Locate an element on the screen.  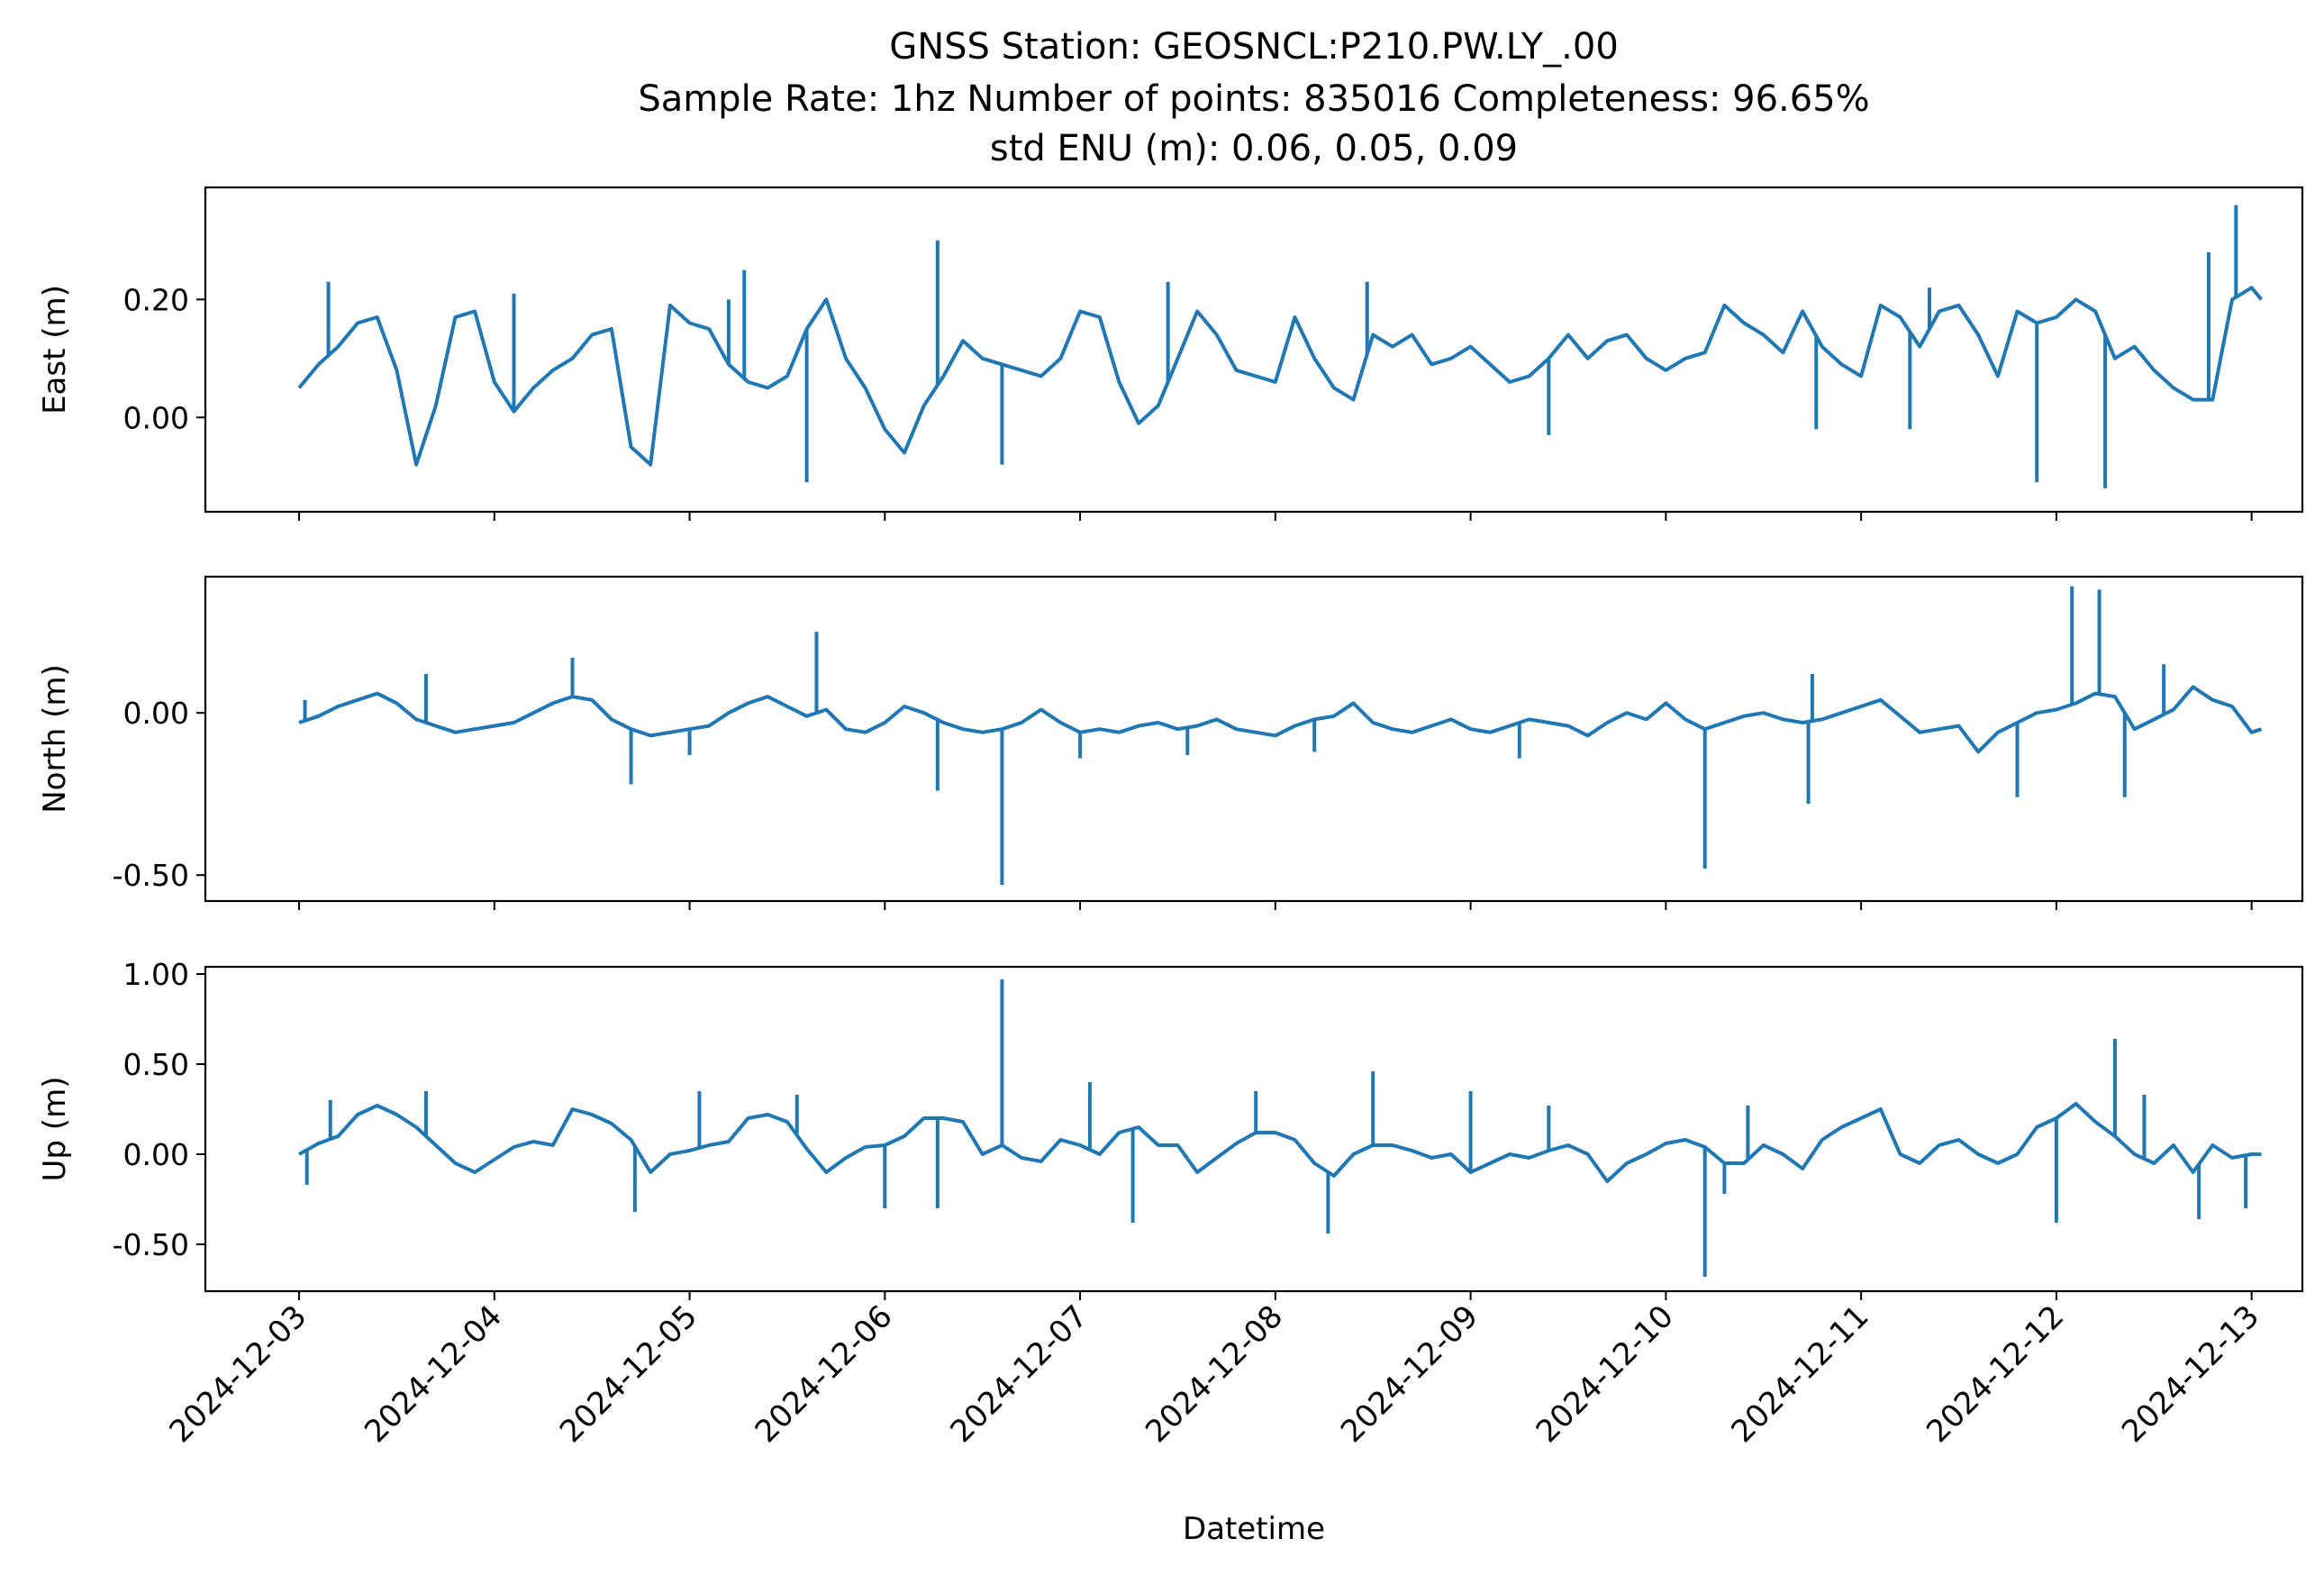
chart-title-line-1: GNSS Station: GEOSNCL:P210.PW.LY_.00 is located at coordinates (1254, 47).